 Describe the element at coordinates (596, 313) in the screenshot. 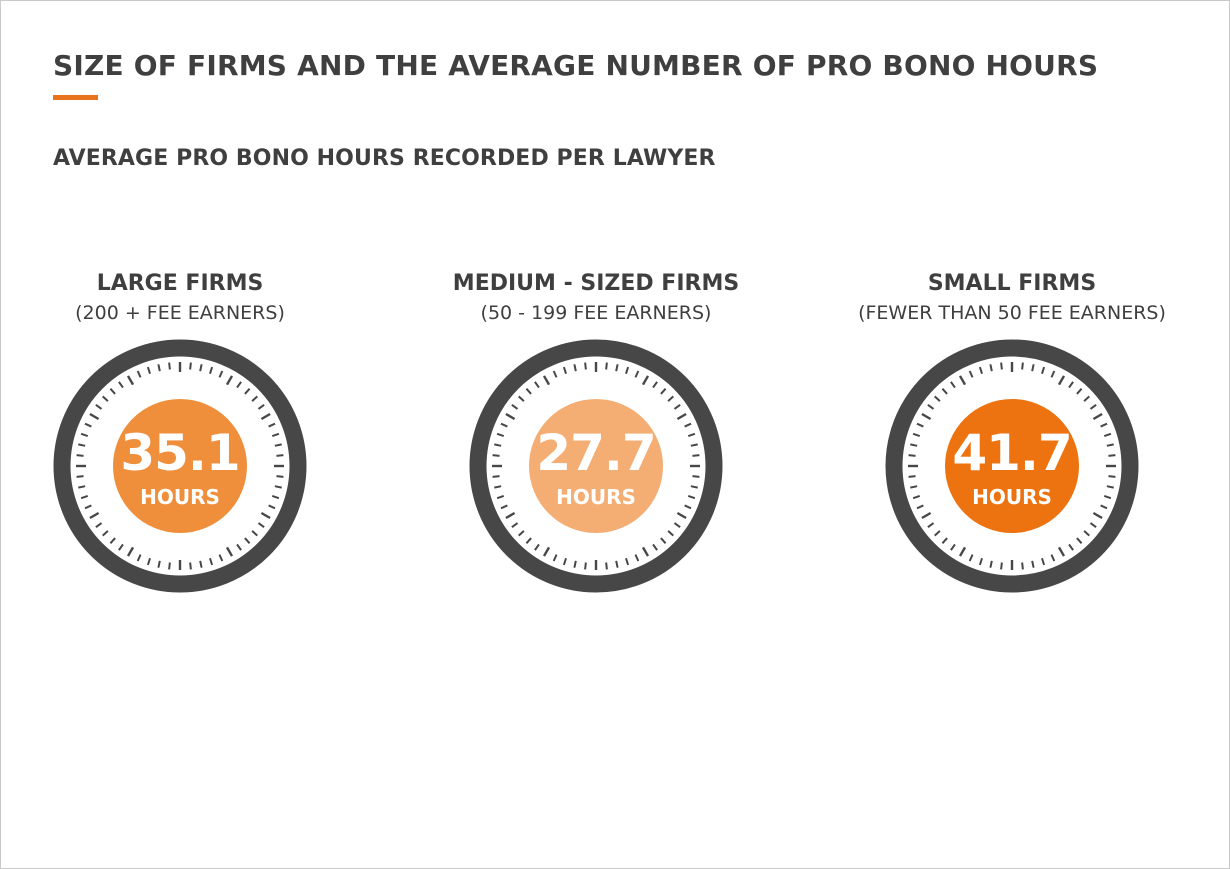

I see `gauge-category-desc: (50 - 199 FEE EARNERS)` at that location.